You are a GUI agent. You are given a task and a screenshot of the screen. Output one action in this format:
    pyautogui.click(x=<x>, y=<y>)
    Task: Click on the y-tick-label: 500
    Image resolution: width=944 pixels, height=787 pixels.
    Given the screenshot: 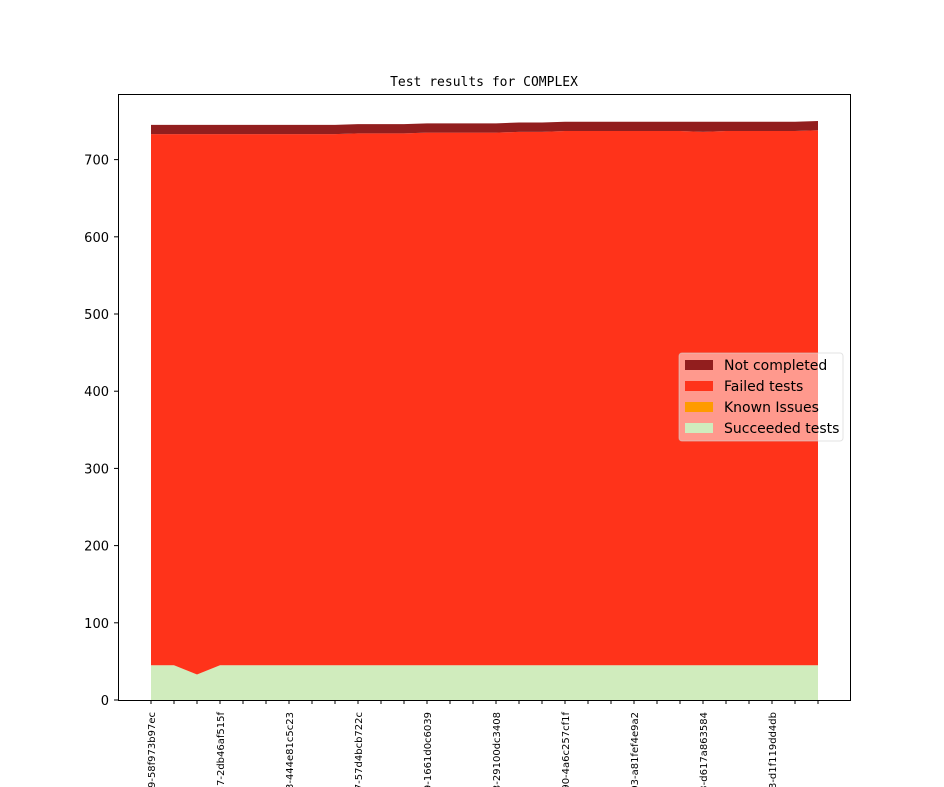 What is the action you would take?
    pyautogui.click(x=96, y=315)
    